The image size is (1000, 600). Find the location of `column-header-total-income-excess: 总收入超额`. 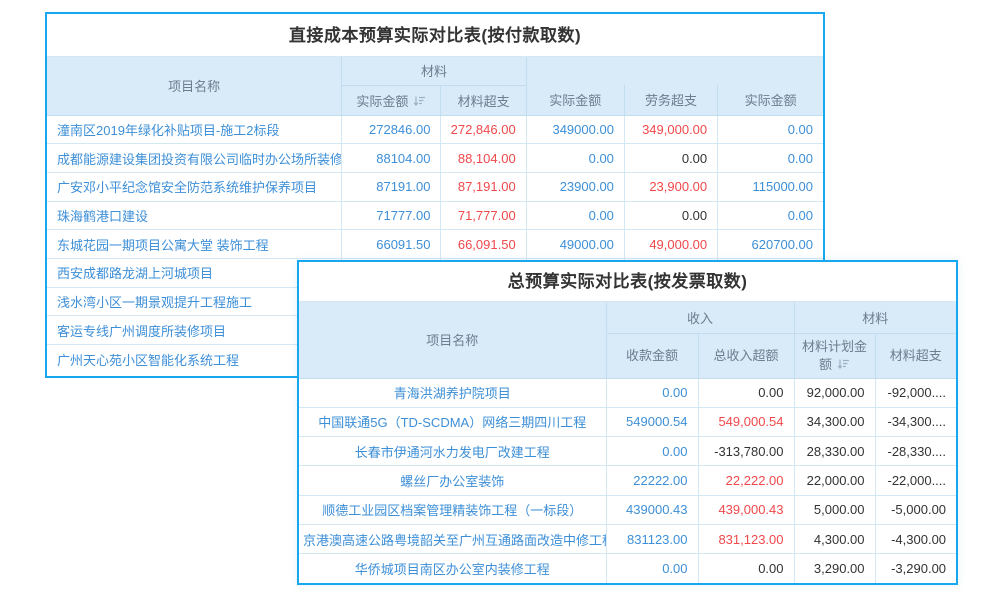

column-header-total-income-excess: 总收入超额 is located at coordinates (746, 356).